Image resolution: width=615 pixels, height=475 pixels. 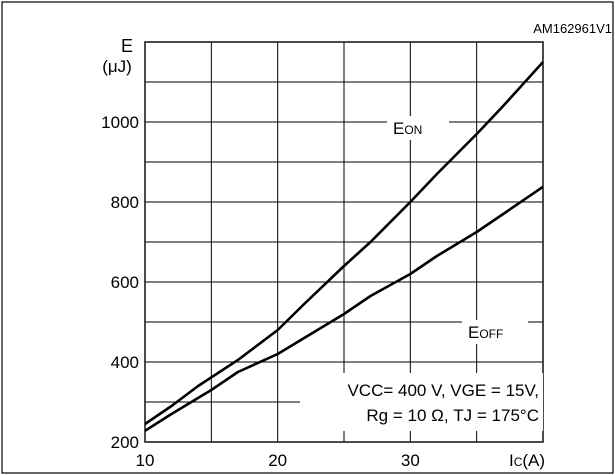 I want to click on series-label-eoff: EOFF, so click(x=485, y=332).